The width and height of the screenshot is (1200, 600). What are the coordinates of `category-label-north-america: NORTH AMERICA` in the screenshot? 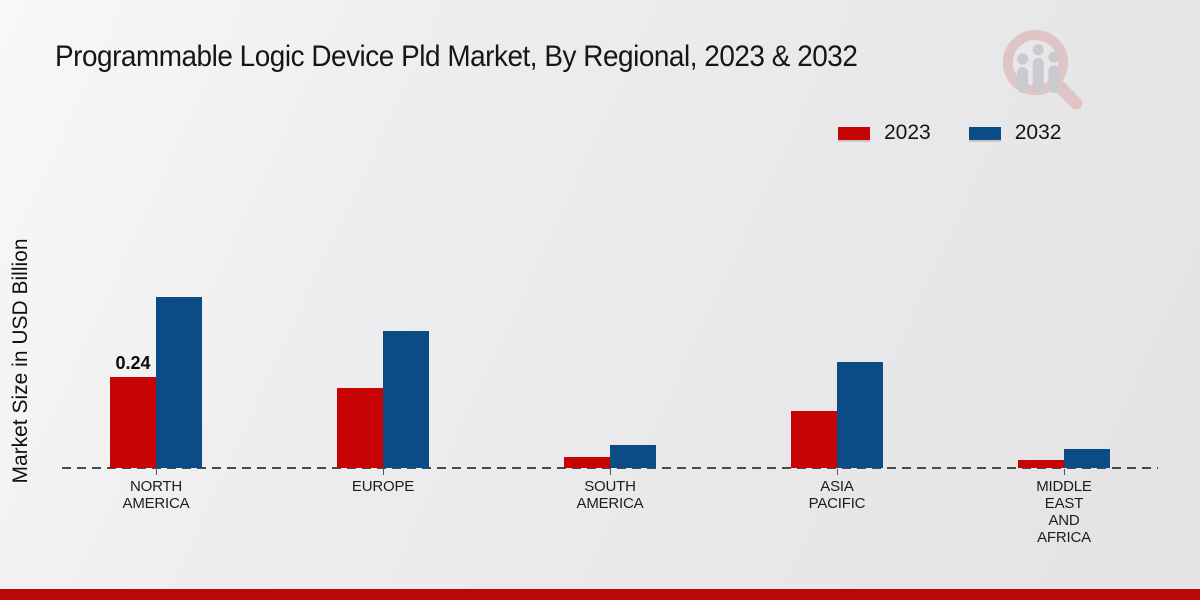 It's located at (156, 495).